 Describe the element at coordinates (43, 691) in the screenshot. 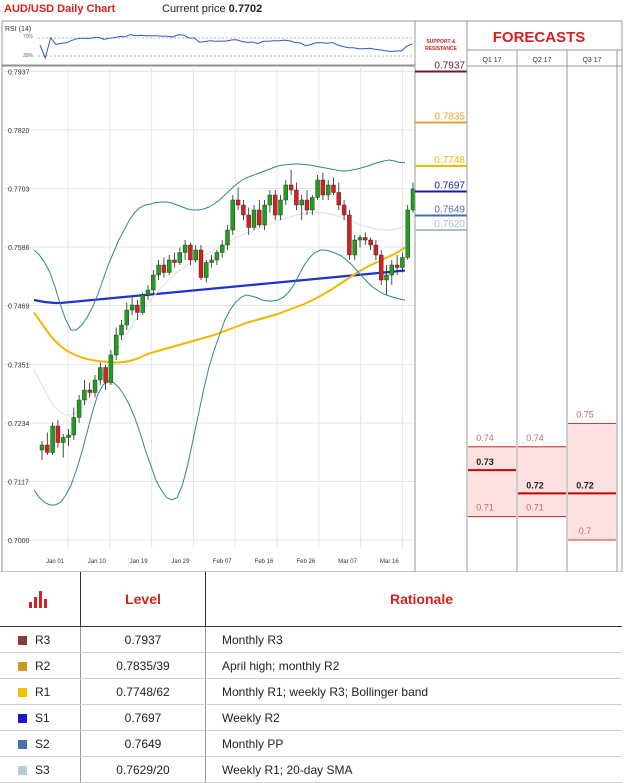

I see `level-name: R1` at that location.